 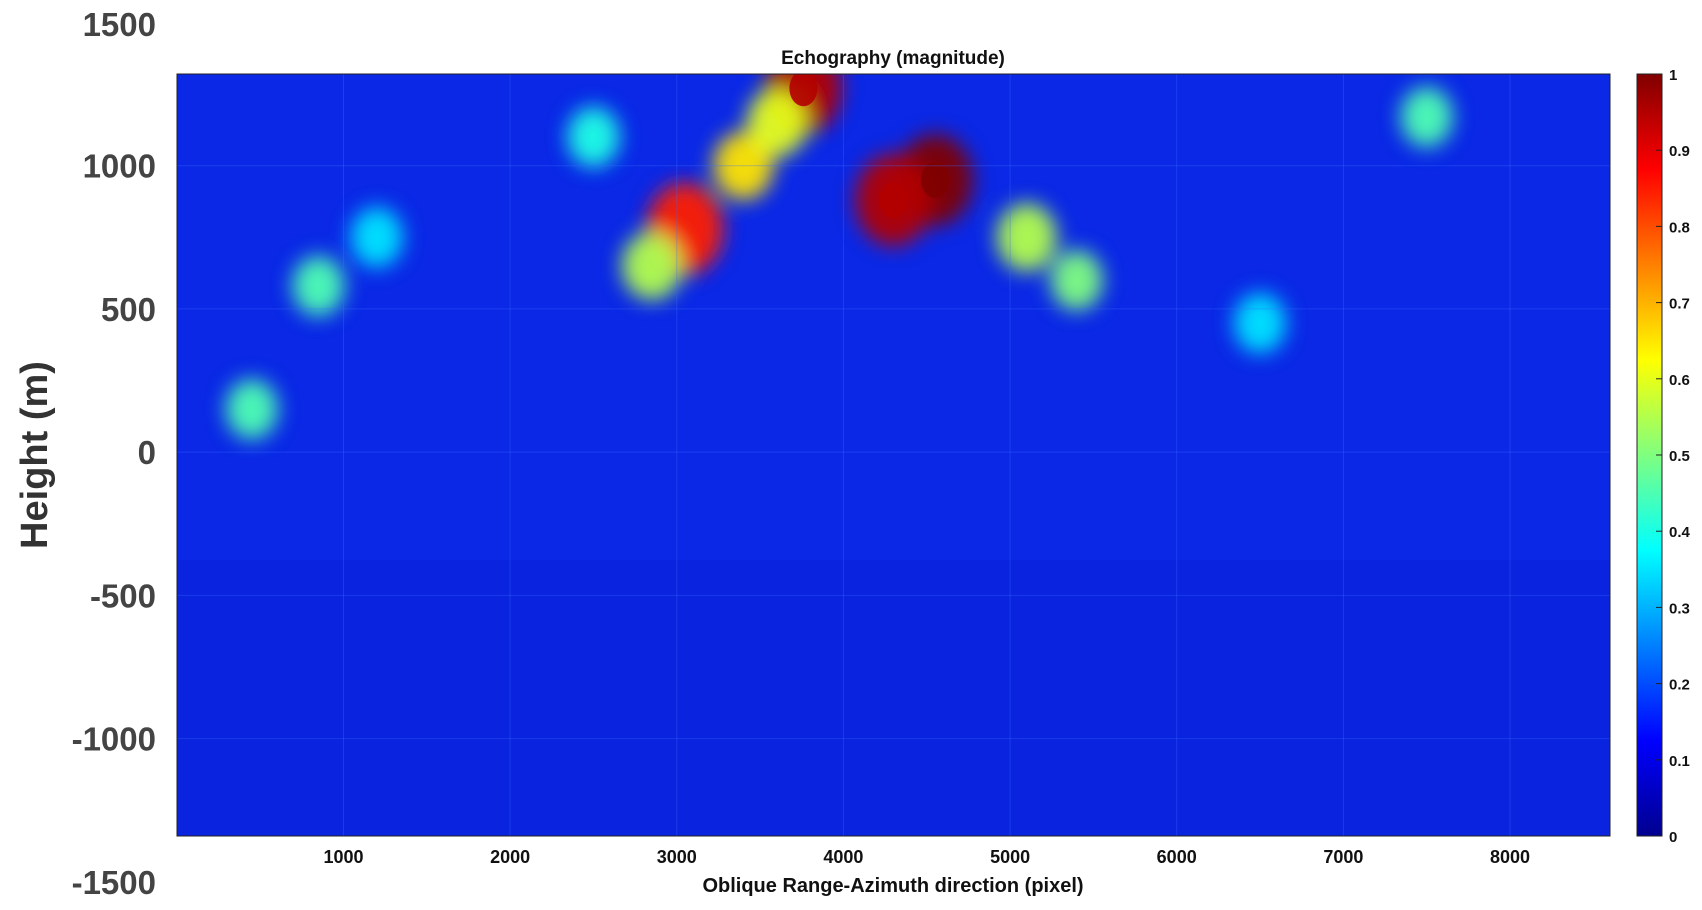 What do you see at coordinates (1679, 151) in the screenshot?
I see `colorbar-tick-label-10: 0.9` at bounding box center [1679, 151].